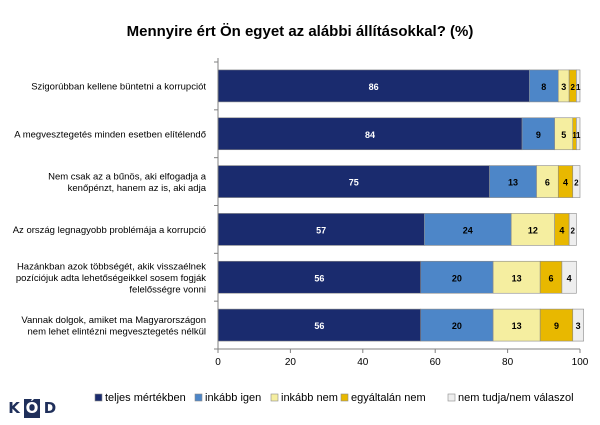  I want to click on category-label: Vannak dolgok, amiket ma Magyarországon, so click(113, 320).